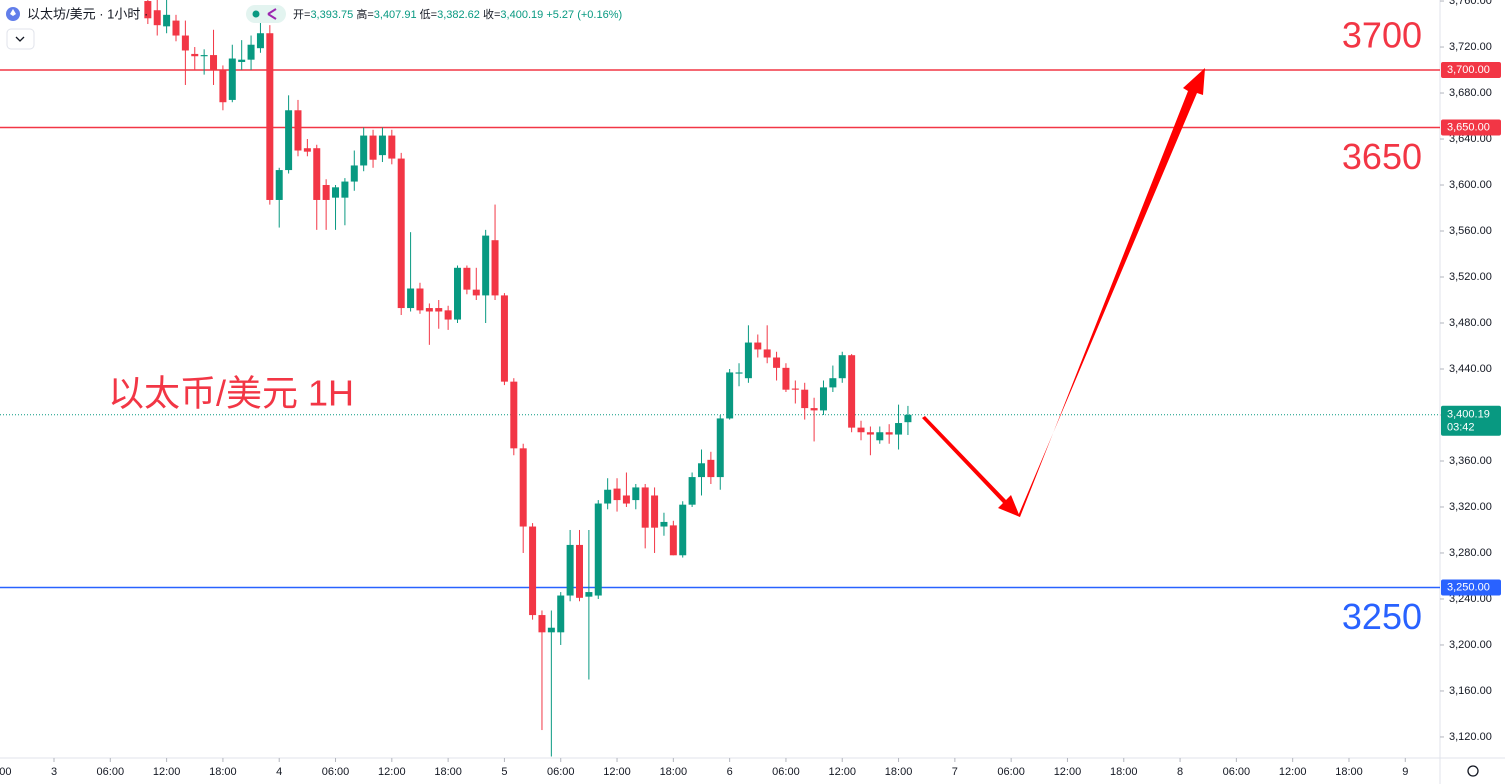 This screenshot has width=1505, height=784. I want to click on x-tick-label: 7, so click(955, 772).